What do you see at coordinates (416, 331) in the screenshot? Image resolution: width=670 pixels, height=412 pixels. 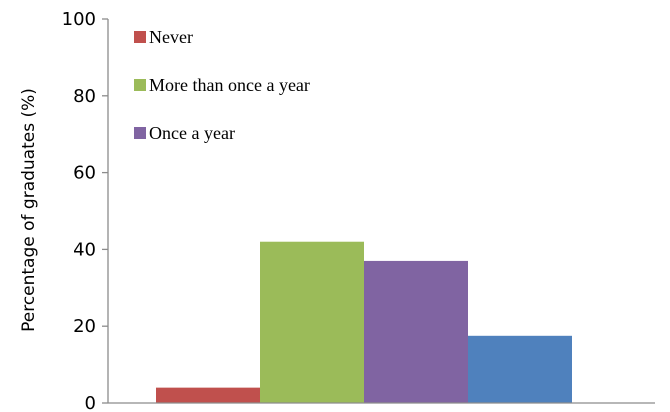 I see `bar-once-a-year` at bounding box center [416, 331].